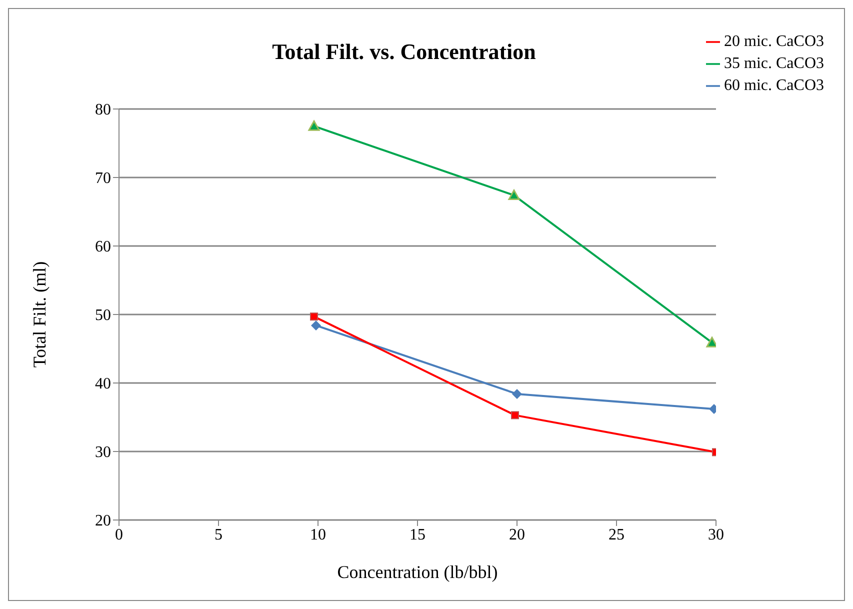 Image resolution: width=853 pixels, height=609 pixels. What do you see at coordinates (417, 572) in the screenshot?
I see `x-axis-title: Concentration (lb/bbl)` at bounding box center [417, 572].